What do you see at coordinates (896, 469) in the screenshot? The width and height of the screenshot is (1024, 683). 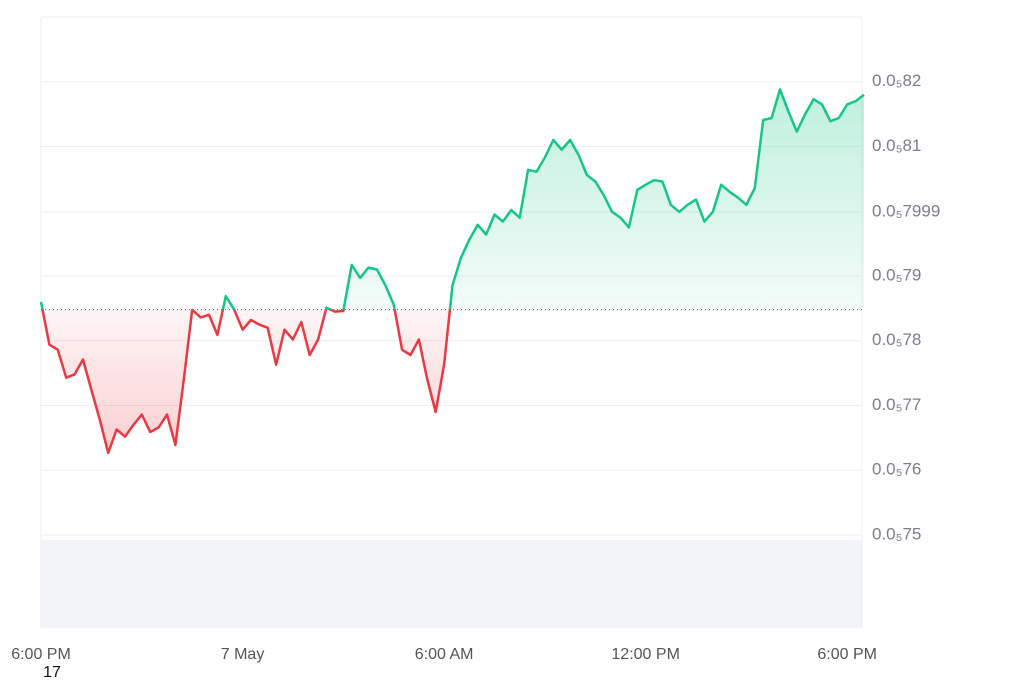 I see `y-tick-label: 0.0₅76` at bounding box center [896, 469].